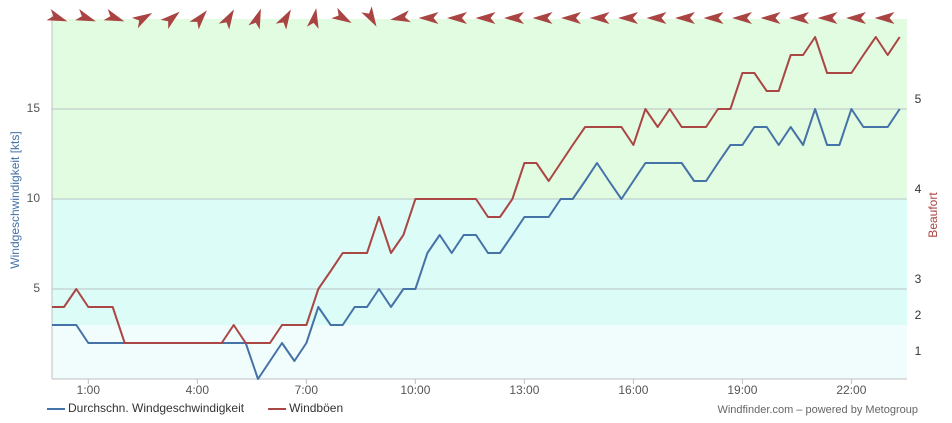 Image resolution: width=952 pixels, height=423 pixels. What do you see at coordinates (415, 390) in the screenshot?
I see `x-tick-label: 10:00` at bounding box center [415, 390].